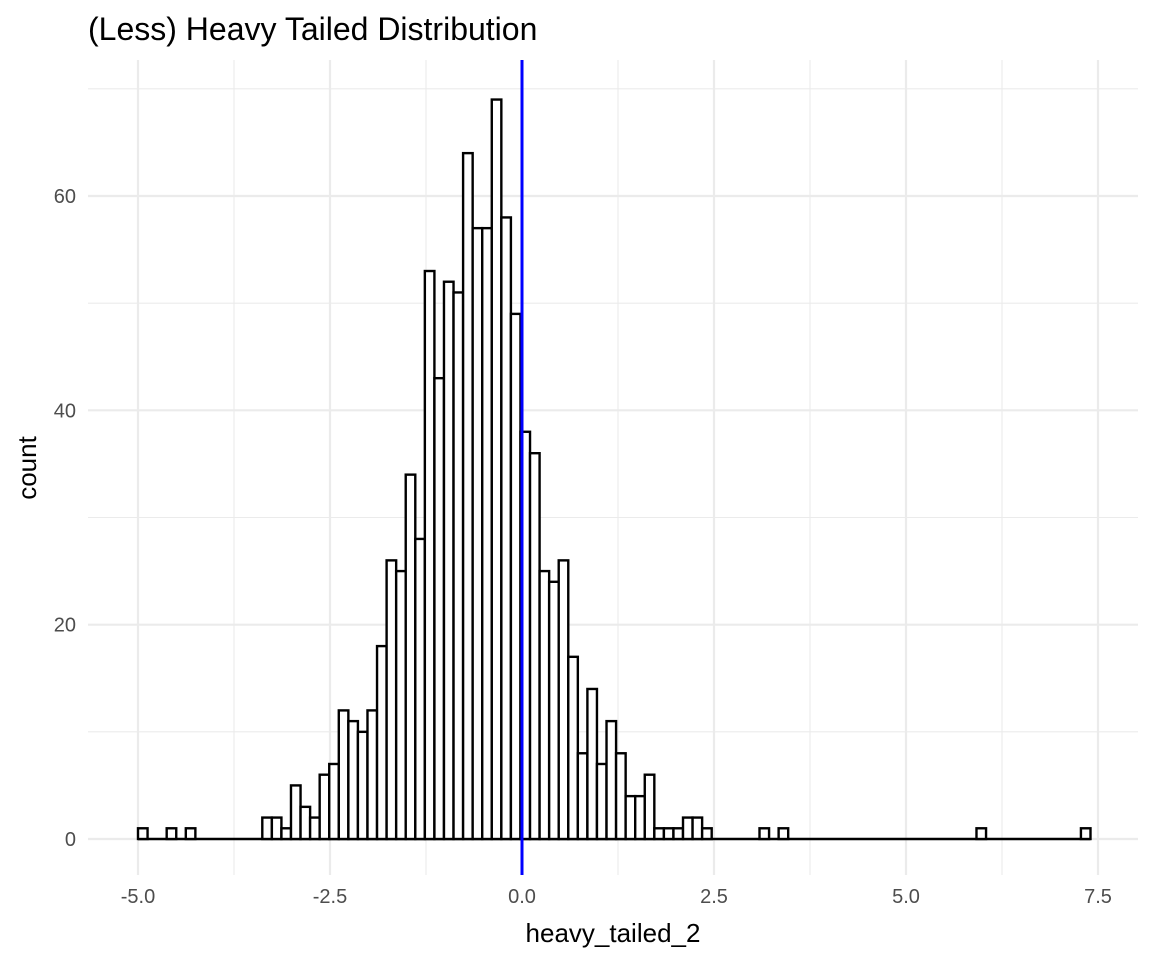 This screenshot has width=1152, height=960. What do you see at coordinates (613, 933) in the screenshot?
I see `x-axis-title: heavy_tailed_2` at bounding box center [613, 933].